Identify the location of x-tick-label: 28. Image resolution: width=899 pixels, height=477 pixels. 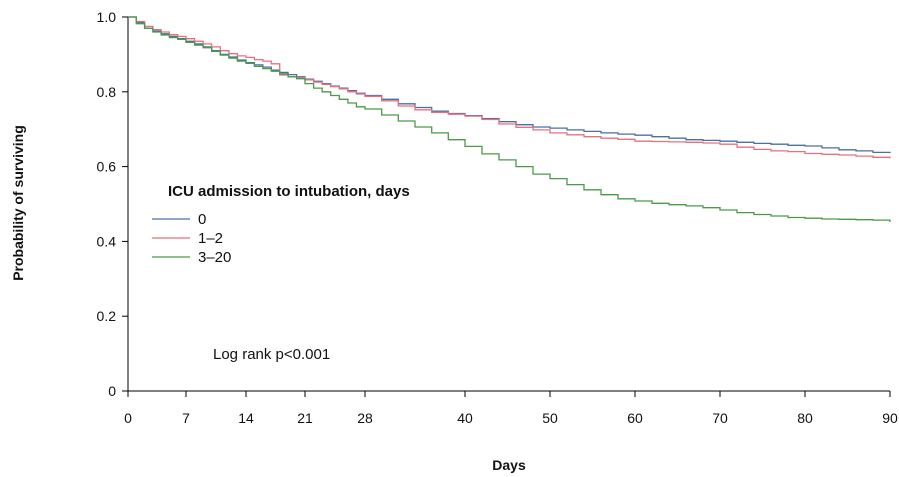
(365, 418).